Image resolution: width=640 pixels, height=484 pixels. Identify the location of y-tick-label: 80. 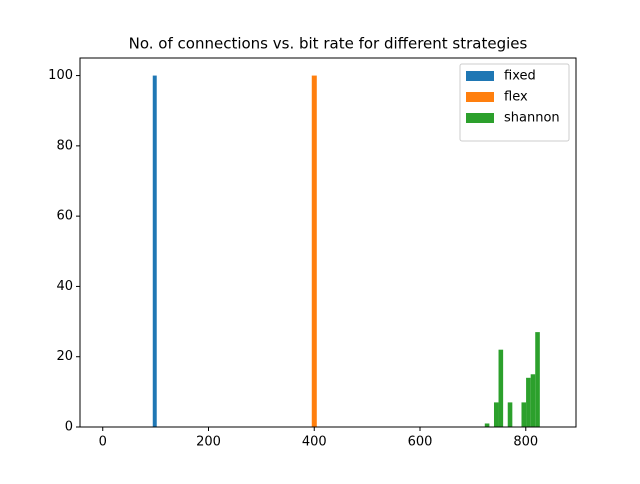
(64, 145).